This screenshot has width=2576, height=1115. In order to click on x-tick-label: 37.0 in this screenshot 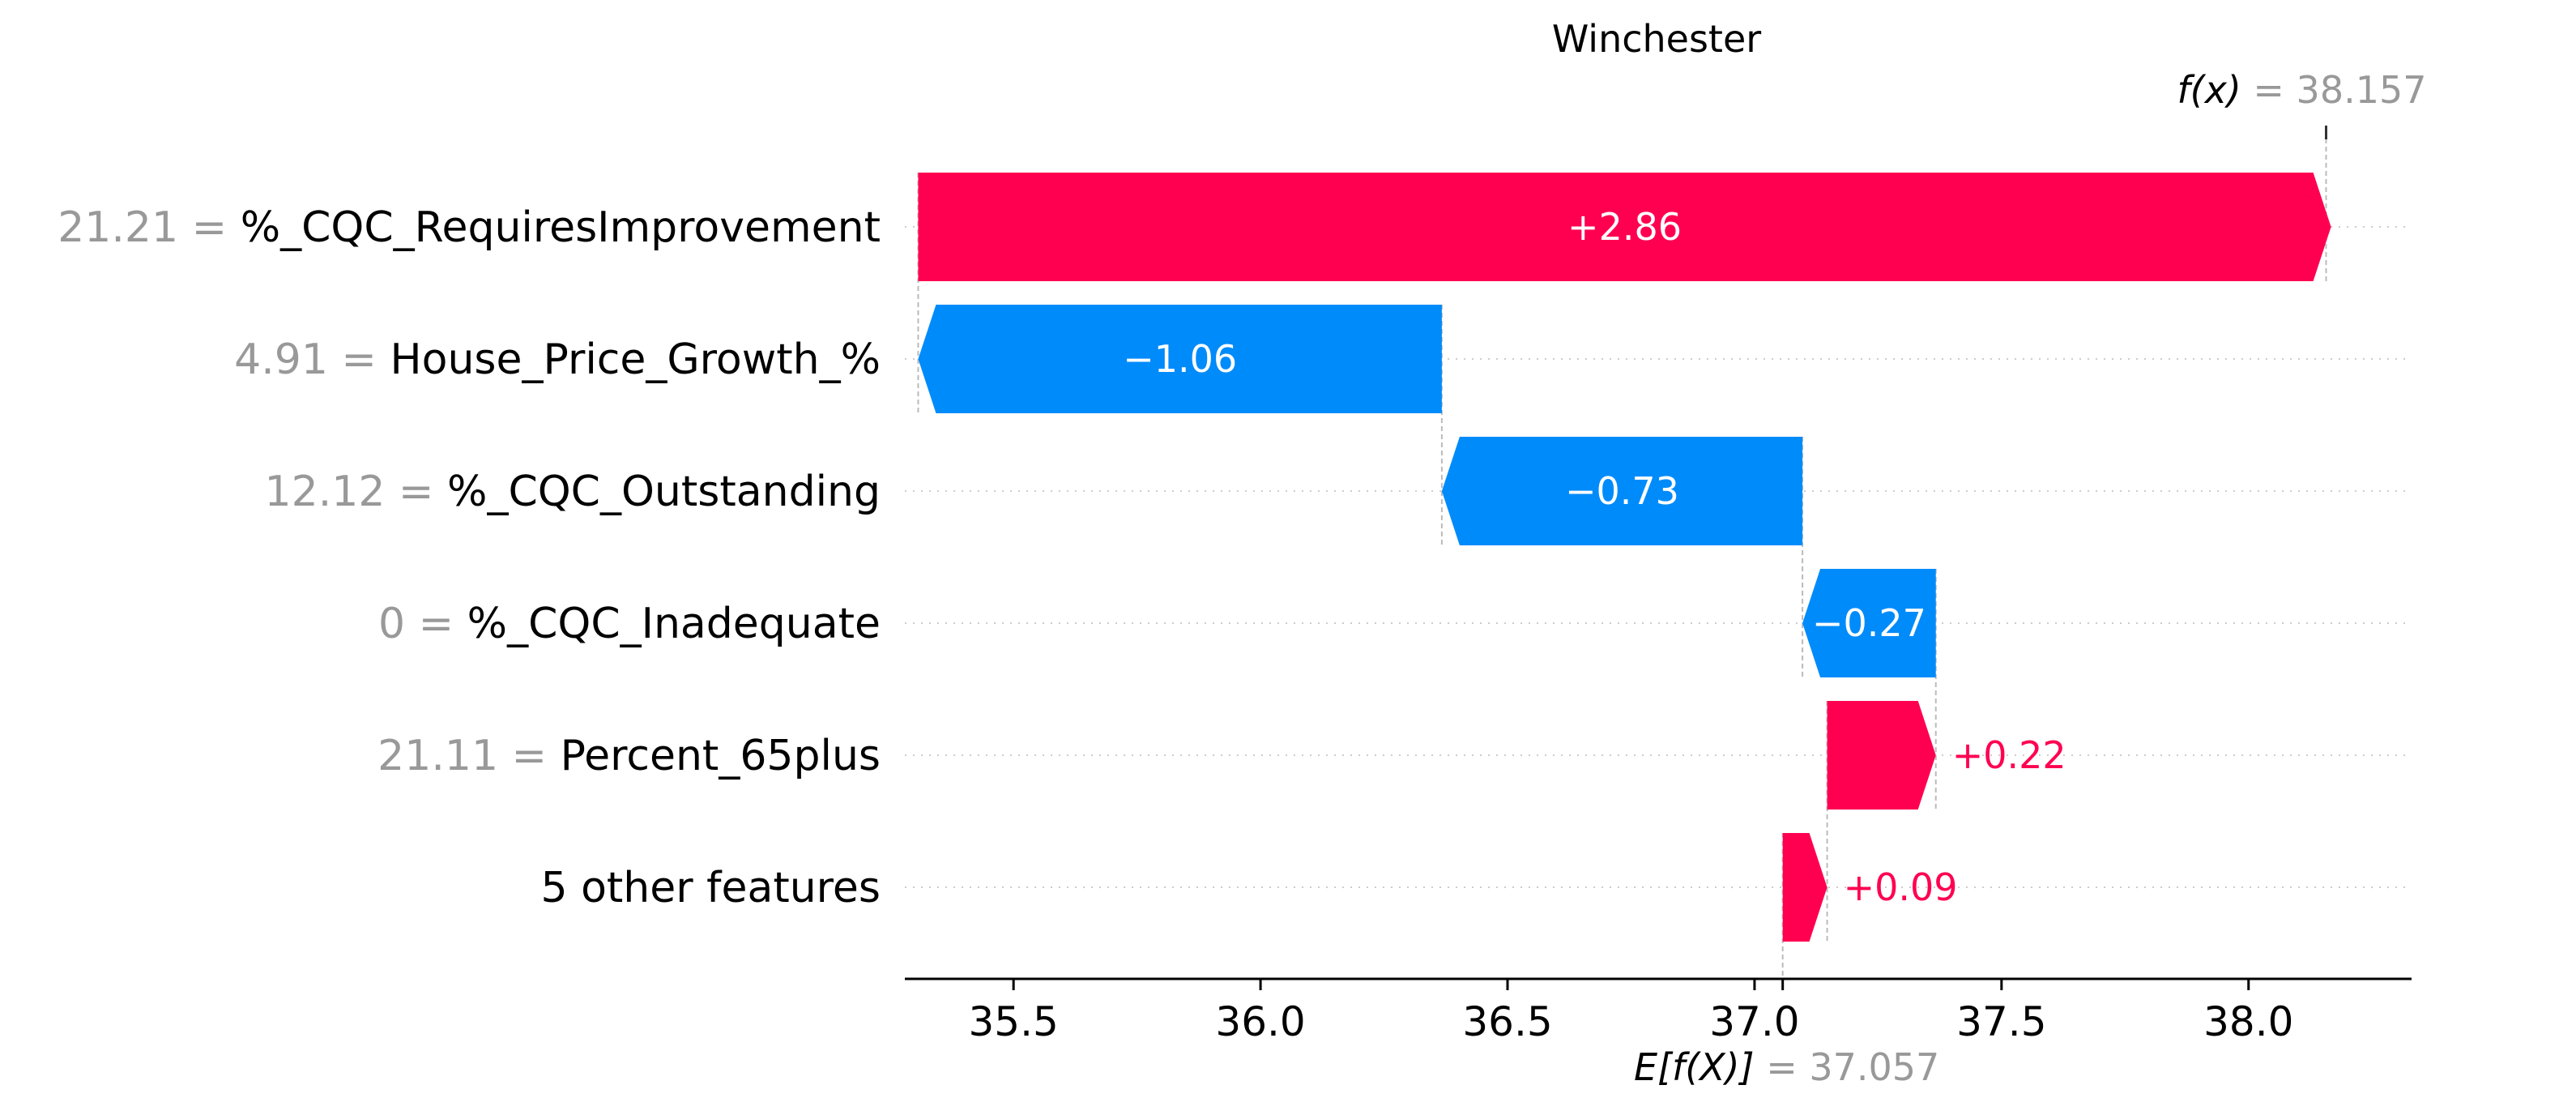, I will do `click(1754, 1022)`.